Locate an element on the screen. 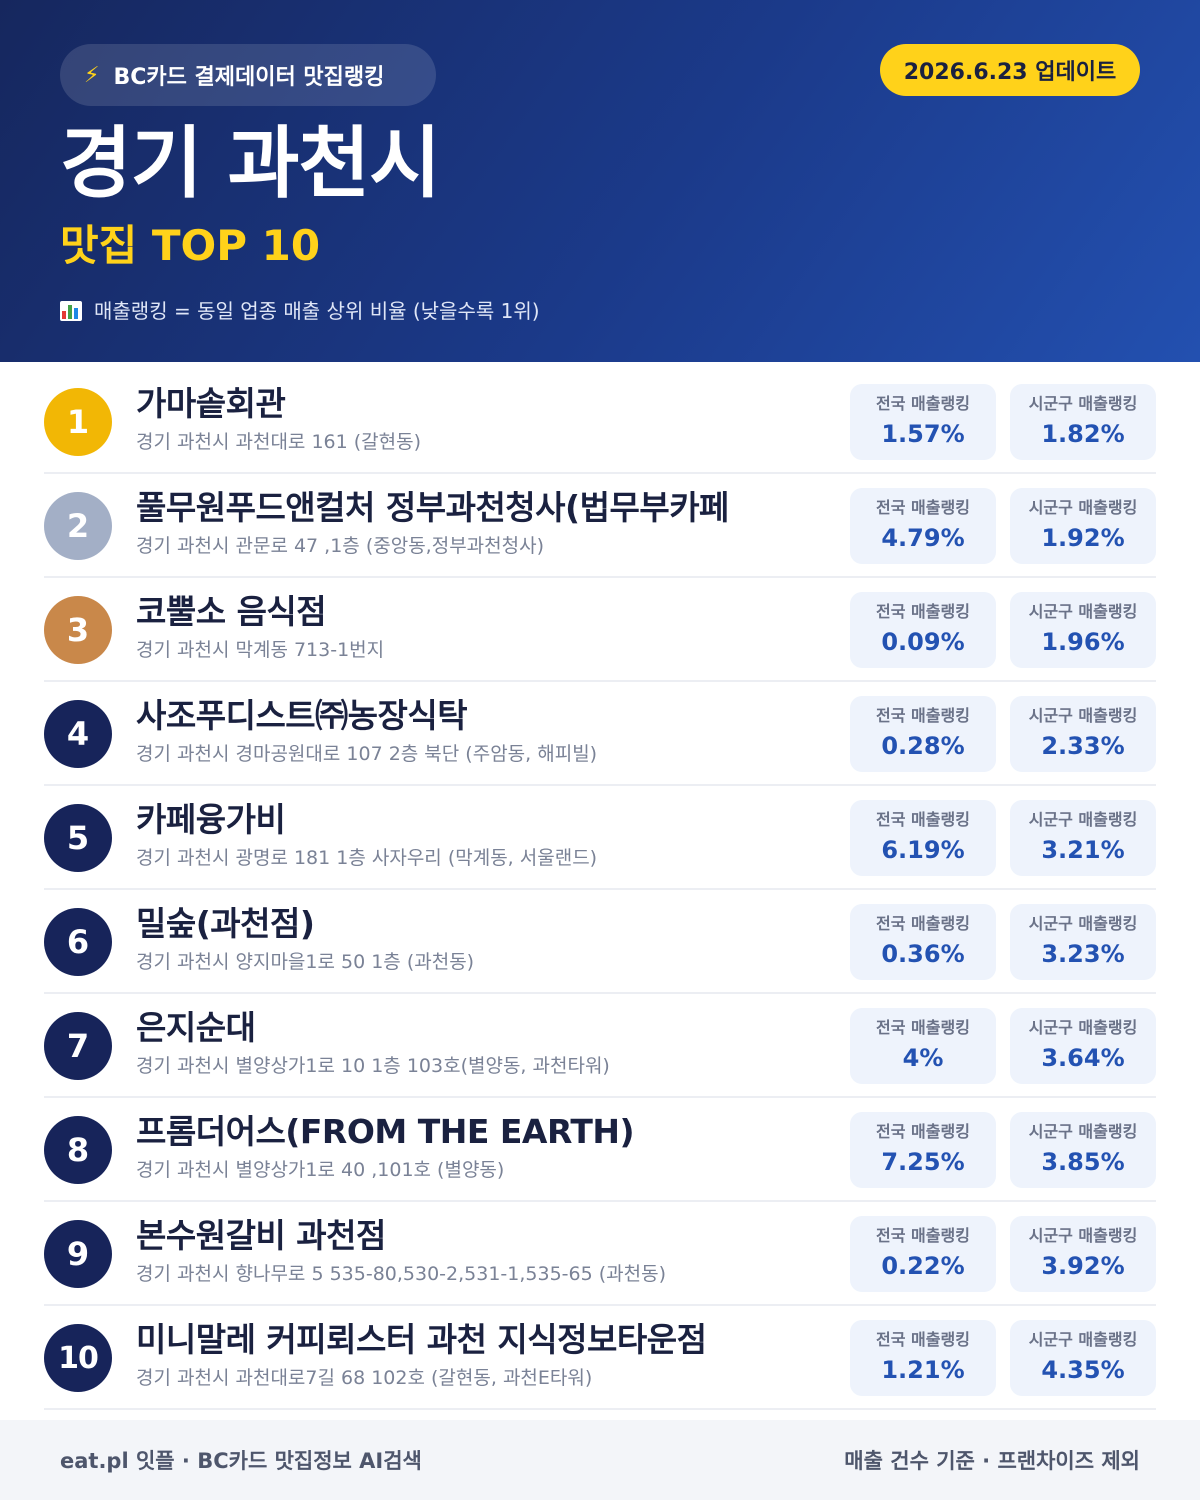 The width and height of the screenshot is (1200, 1500). local-ranking-card: 시군구 매출랭킹 3.85% is located at coordinates (1083, 1150).